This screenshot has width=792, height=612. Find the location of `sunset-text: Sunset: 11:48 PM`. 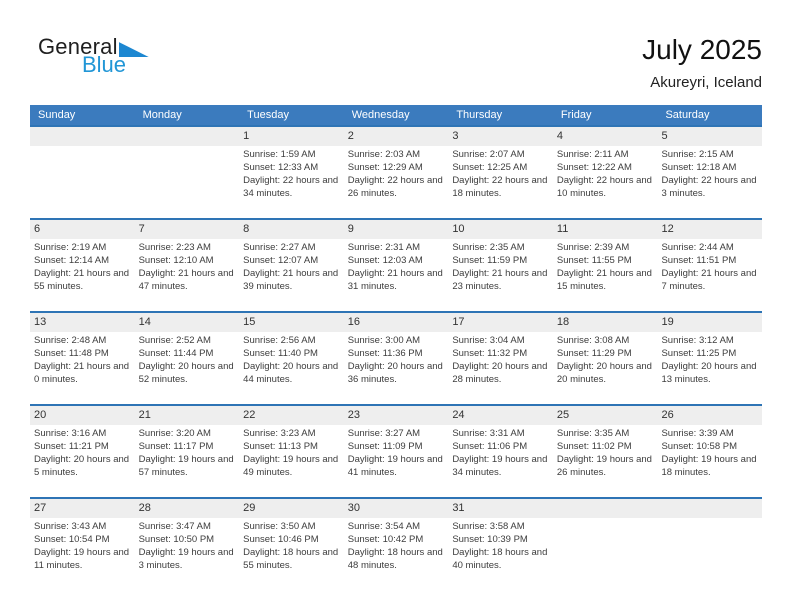

sunset-text: Sunset: 11:48 PM is located at coordinates (71, 353).